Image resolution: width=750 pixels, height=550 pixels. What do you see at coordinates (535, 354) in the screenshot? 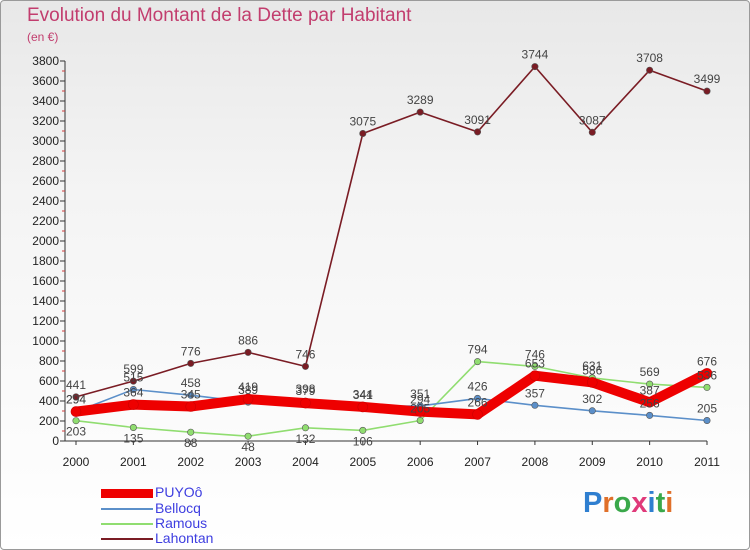
I see `data-label-2: 746` at bounding box center [535, 354].